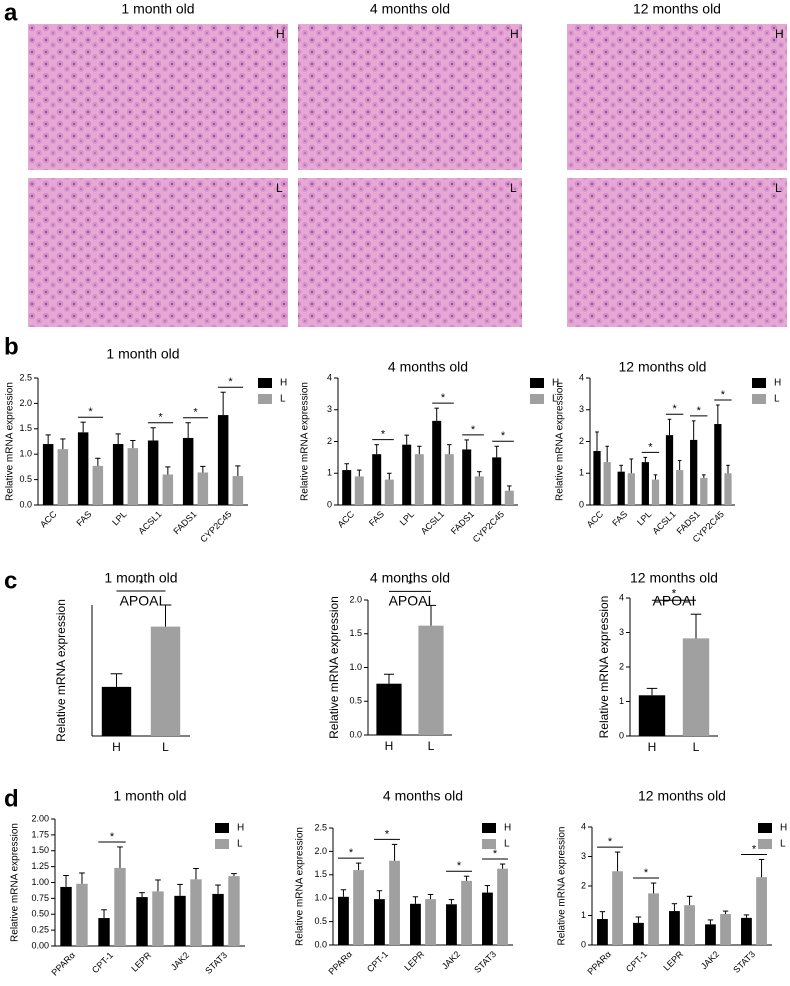 The height and width of the screenshot is (986, 790). Describe the element at coordinates (40, 898) in the screenshot. I see `y-tick-label: 0.75` at that location.